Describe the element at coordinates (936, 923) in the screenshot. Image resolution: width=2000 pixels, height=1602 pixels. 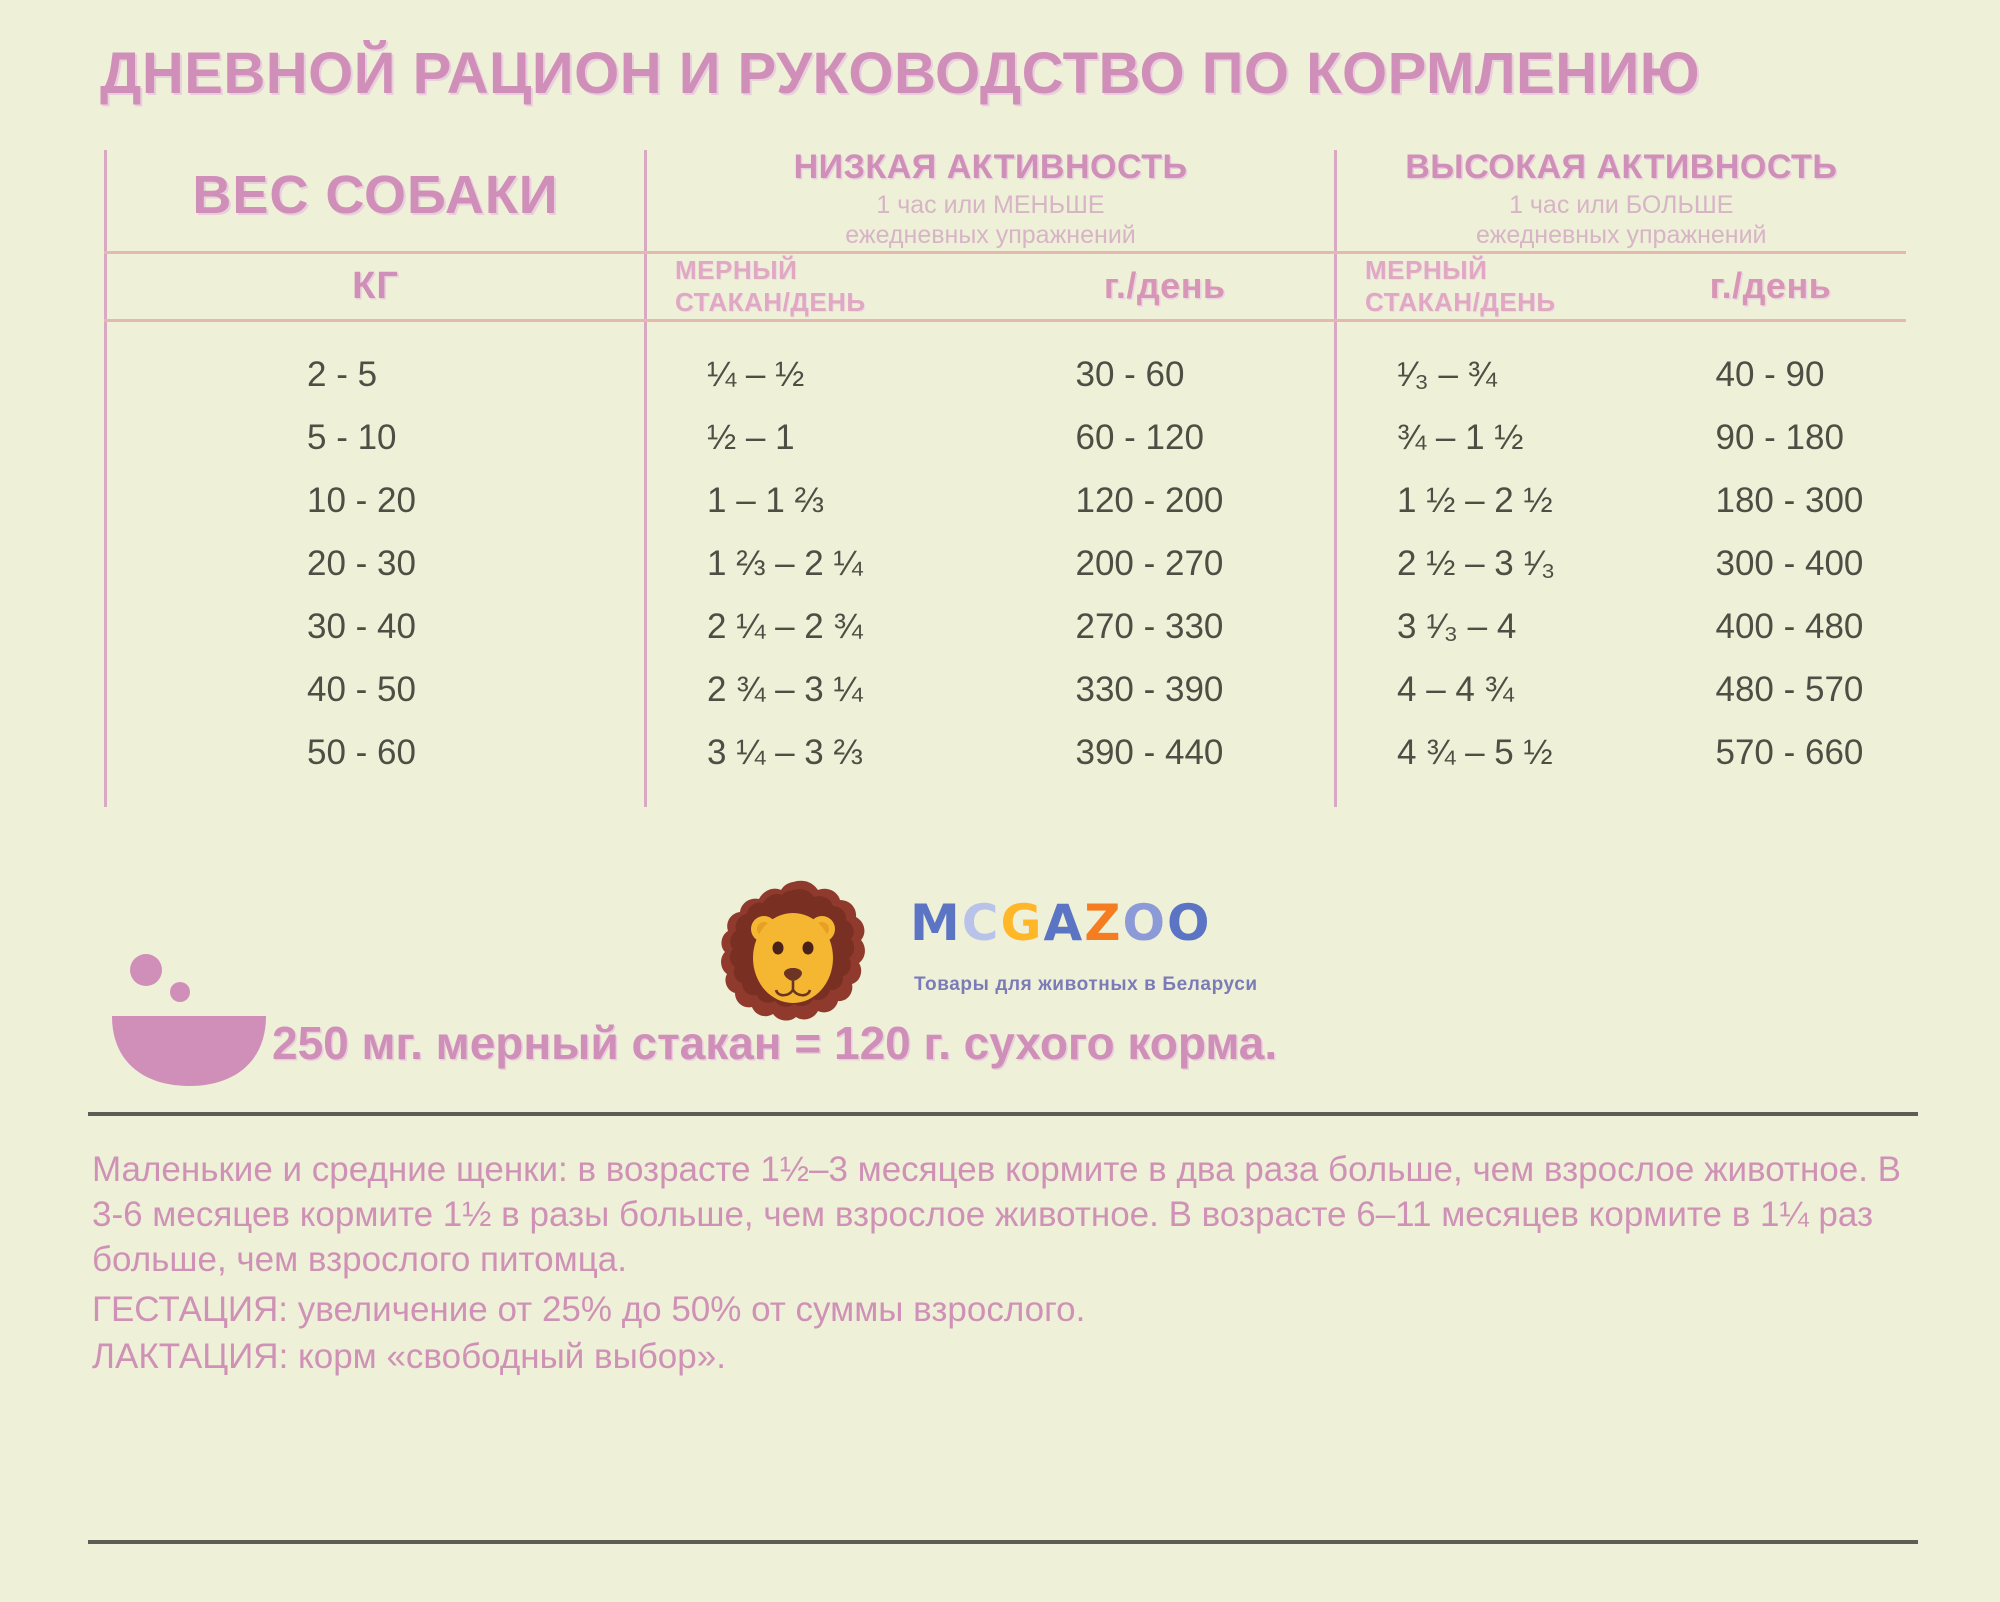
I see `brand-letter-m: M` at that location.